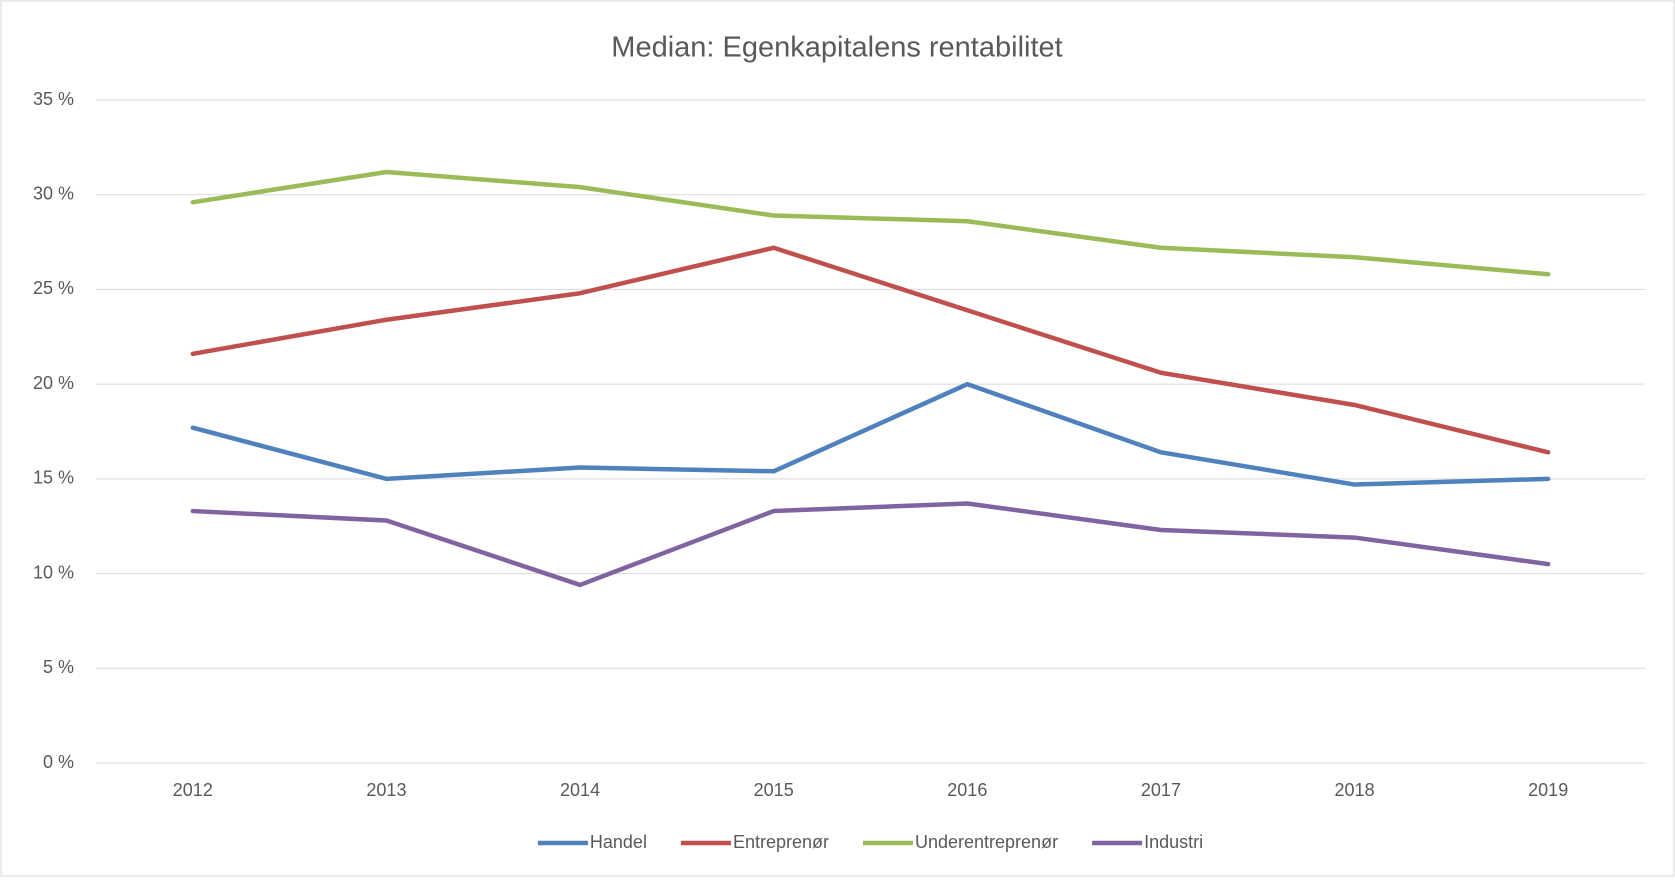  I want to click on x-tick-label: 2014, so click(580, 790).